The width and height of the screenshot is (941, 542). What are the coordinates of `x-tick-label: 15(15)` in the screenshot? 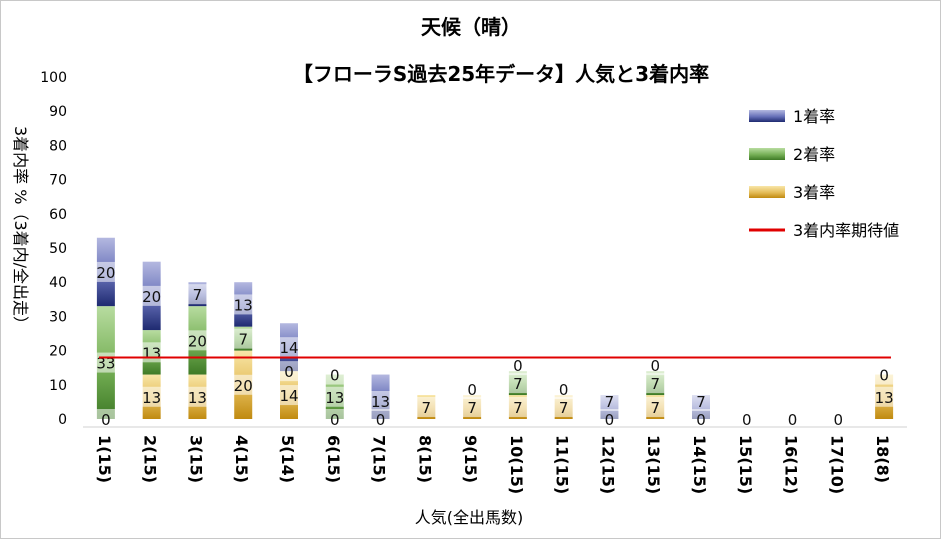 It's located at (745, 464).